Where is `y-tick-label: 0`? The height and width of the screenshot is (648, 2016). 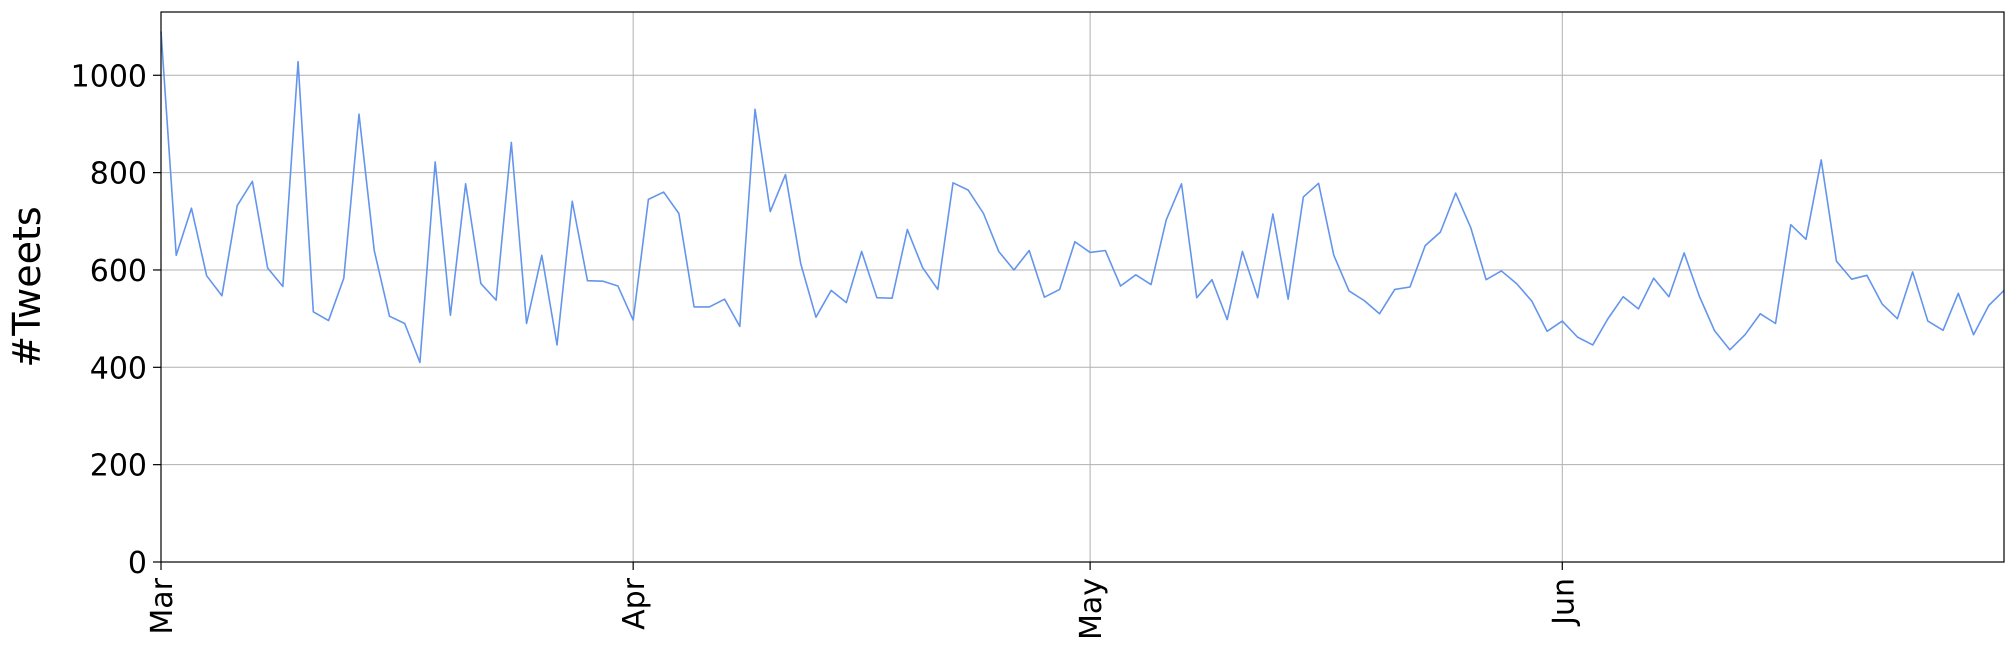 y-tick-label: 0 is located at coordinates (137, 563).